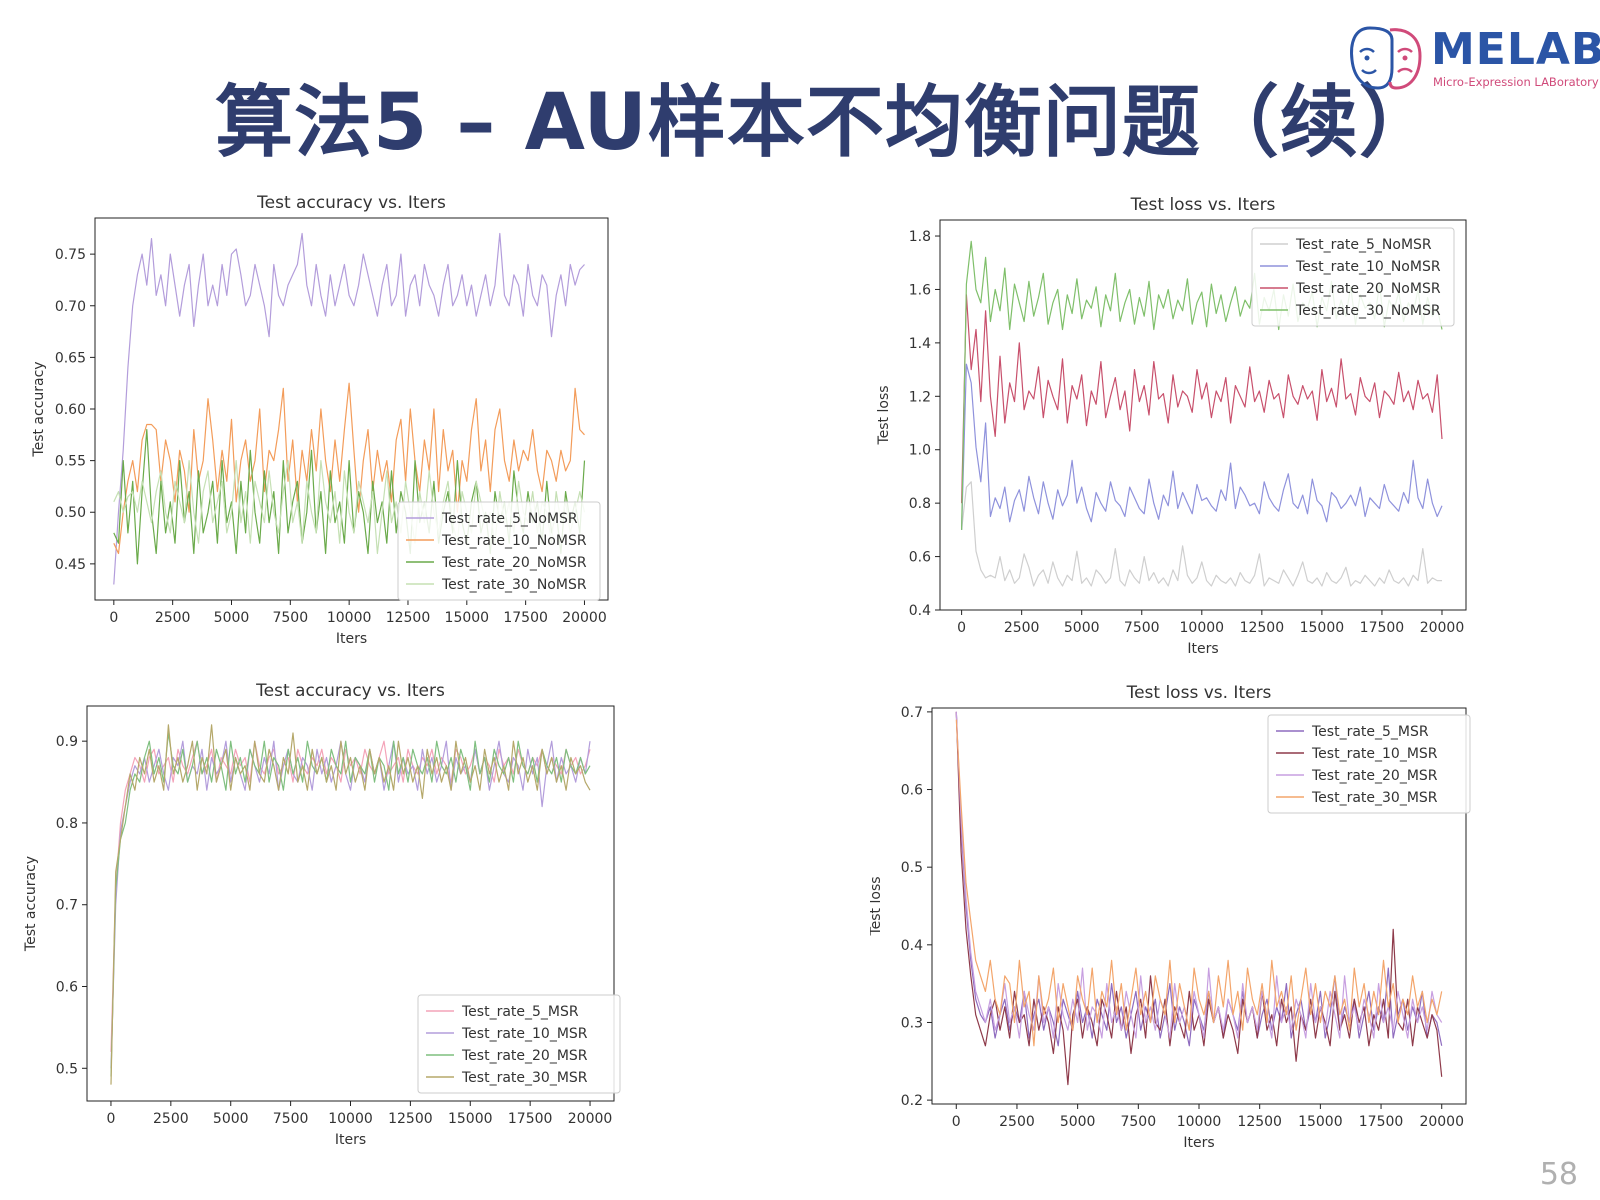 The width and height of the screenshot is (1600, 1200). Describe the element at coordinates (350, 691) in the screenshot. I see `chart-title: Test accuracy vs. Iters` at that location.